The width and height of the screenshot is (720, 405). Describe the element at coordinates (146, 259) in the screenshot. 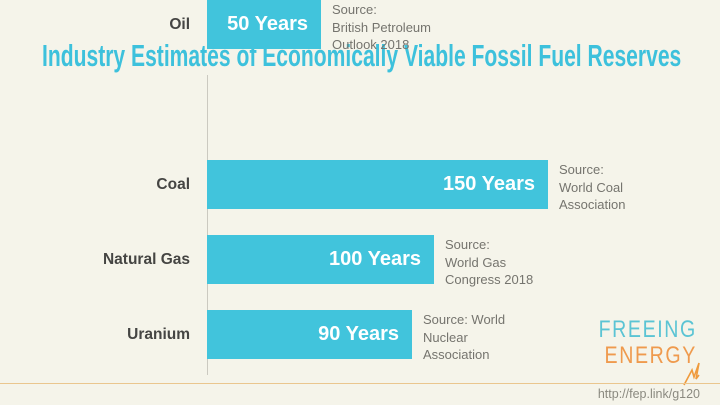

I see `category-label-natural-gas: Natural Gas` at that location.